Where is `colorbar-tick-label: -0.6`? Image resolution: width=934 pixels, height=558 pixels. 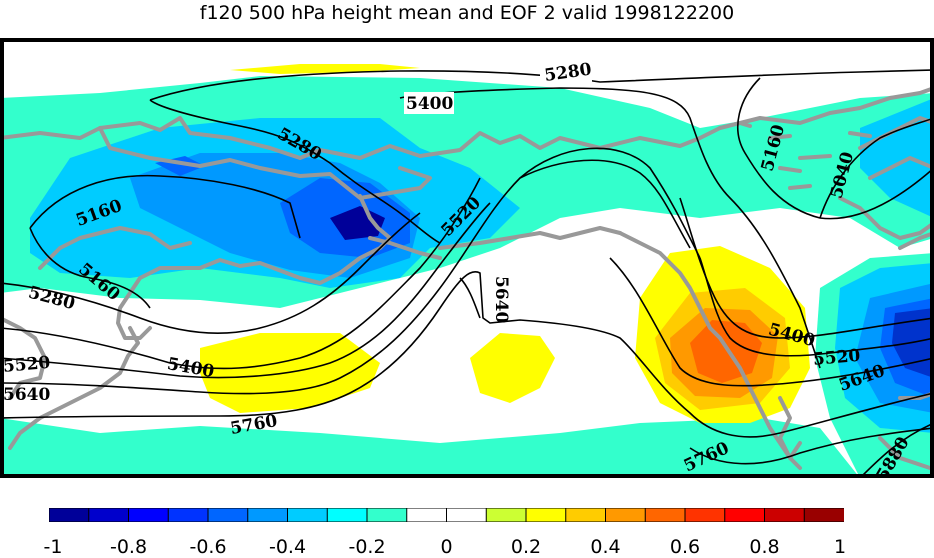 colorbar-tick-label: -0.6 is located at coordinates (208, 547).